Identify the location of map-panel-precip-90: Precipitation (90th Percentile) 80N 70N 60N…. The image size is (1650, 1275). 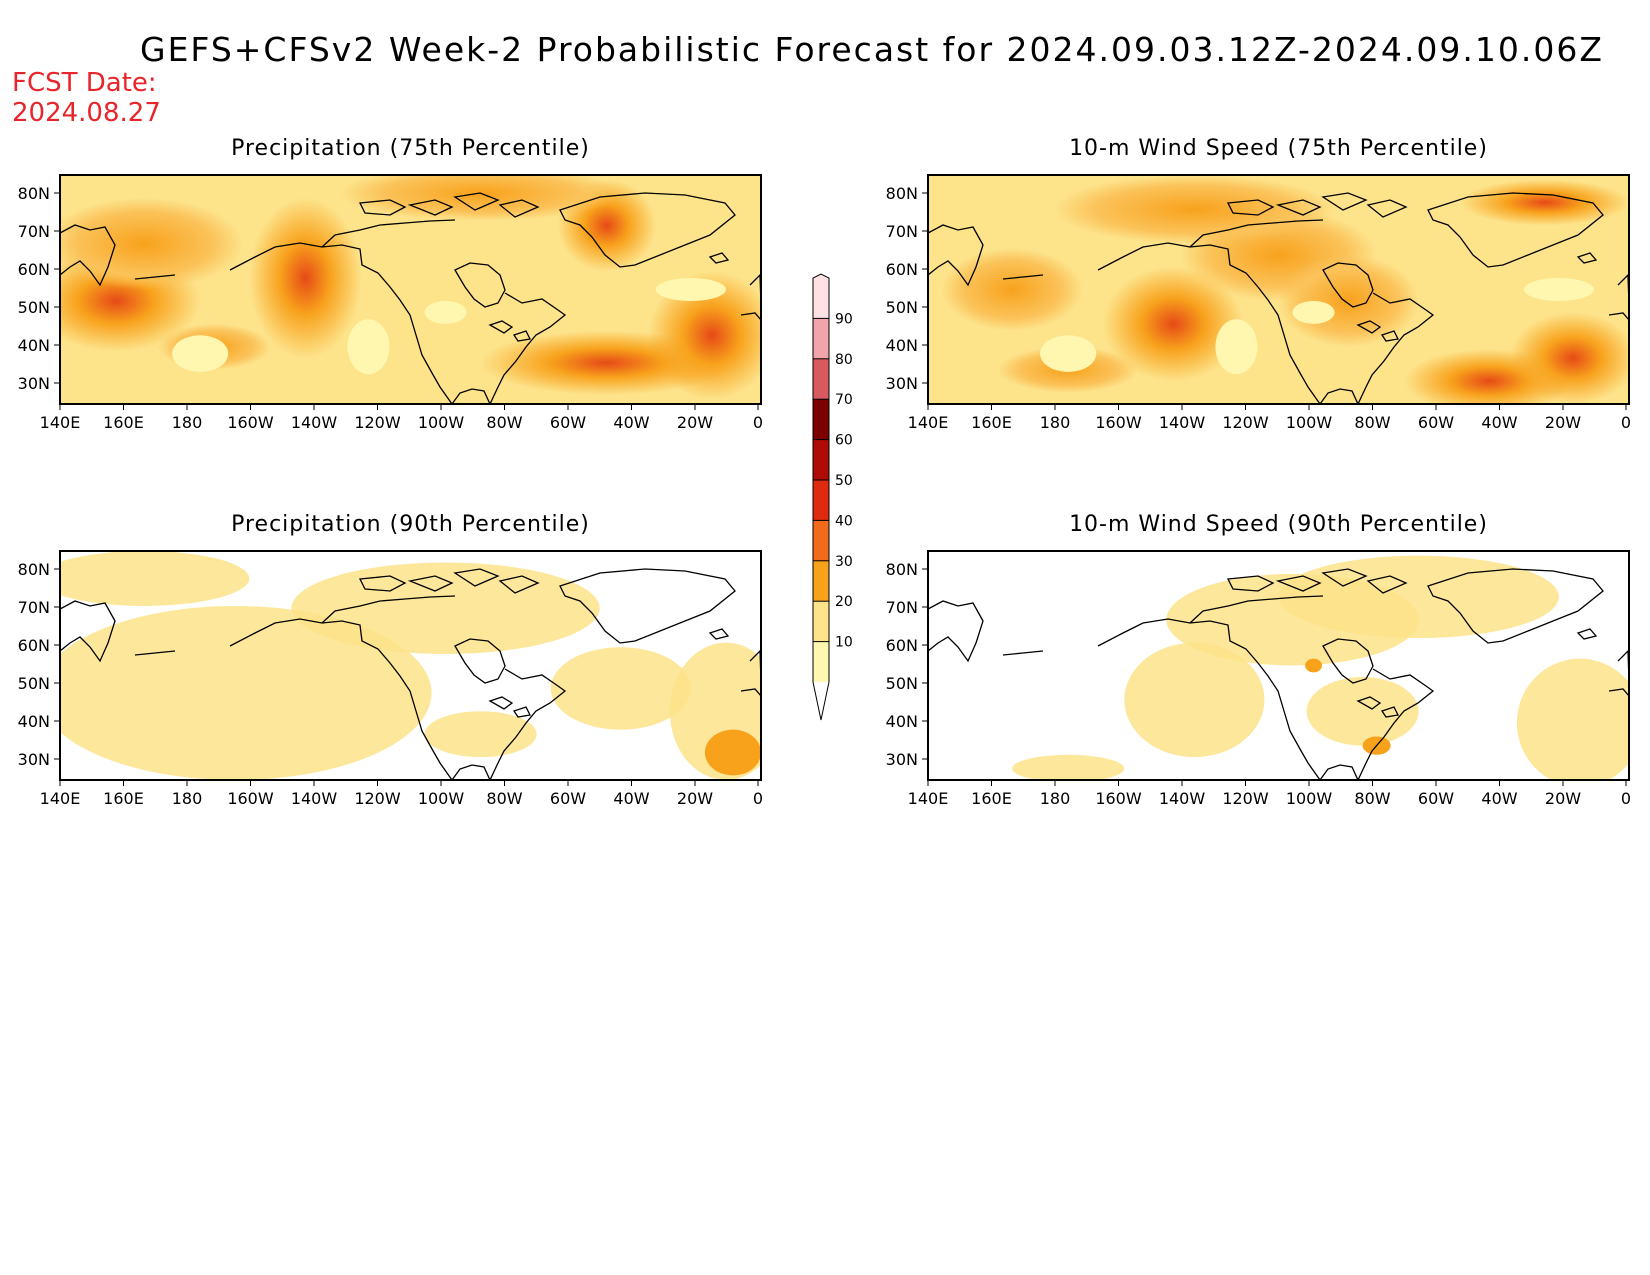
(390, 660).